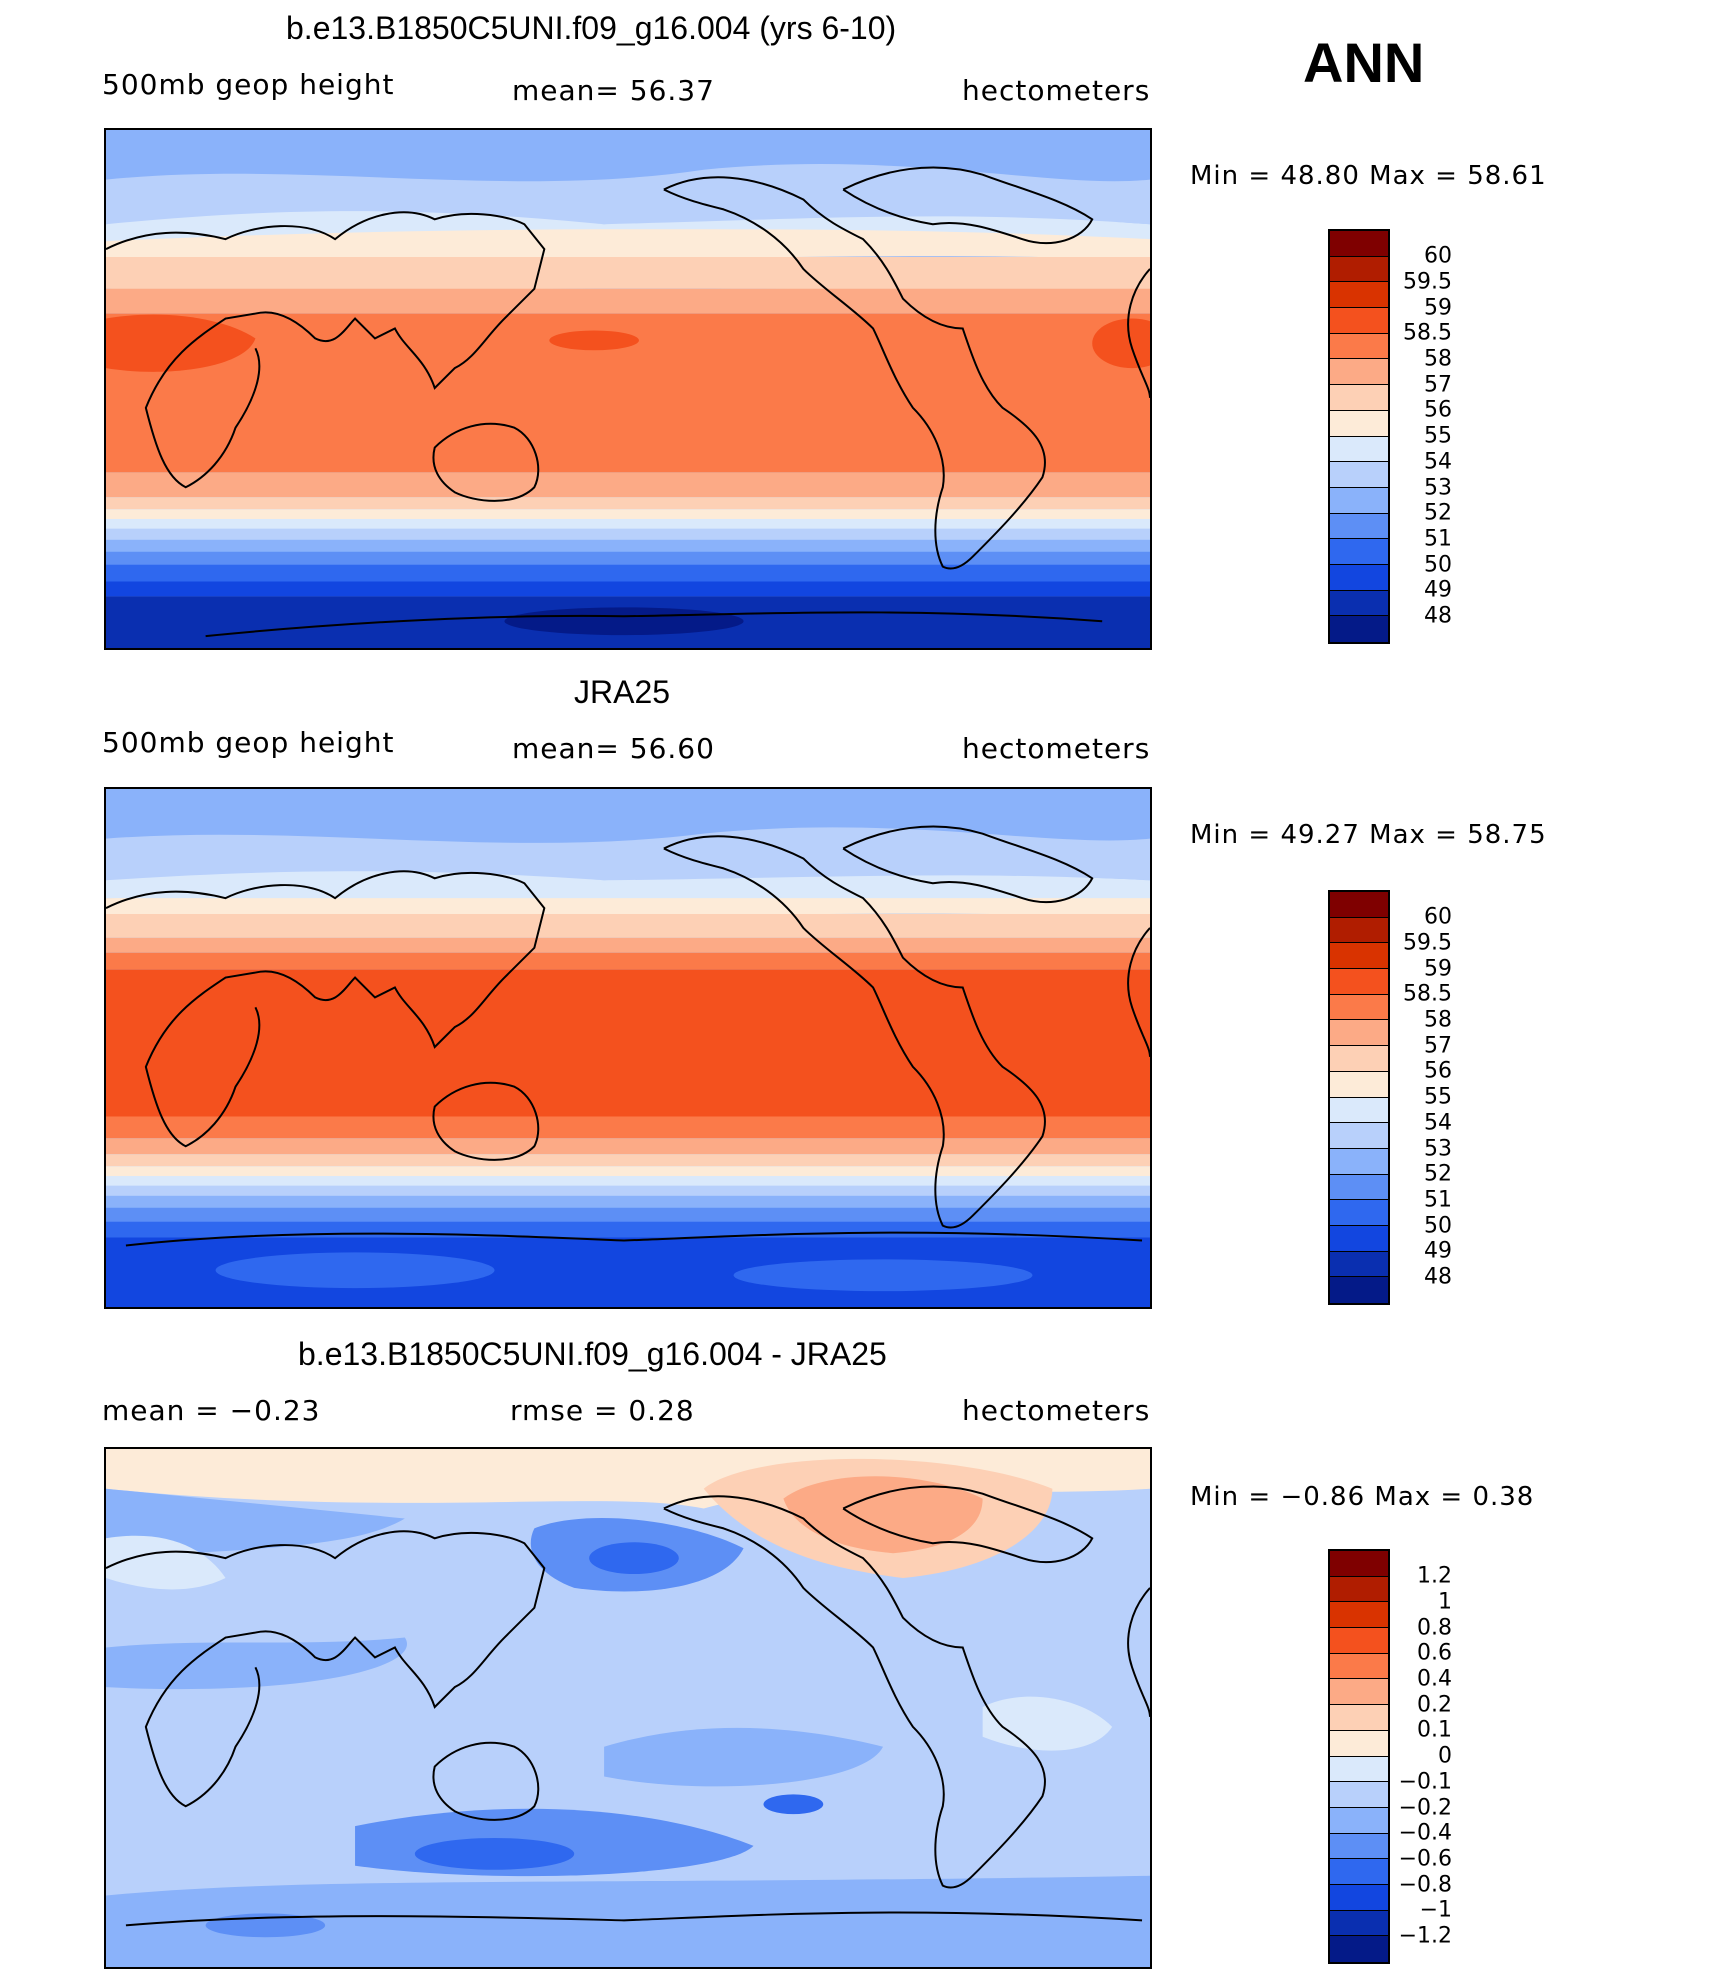 Image resolution: width=1710 pixels, height=1974 pixels. I want to click on legend-tick-label: 0.4, so click(1434, 1679).